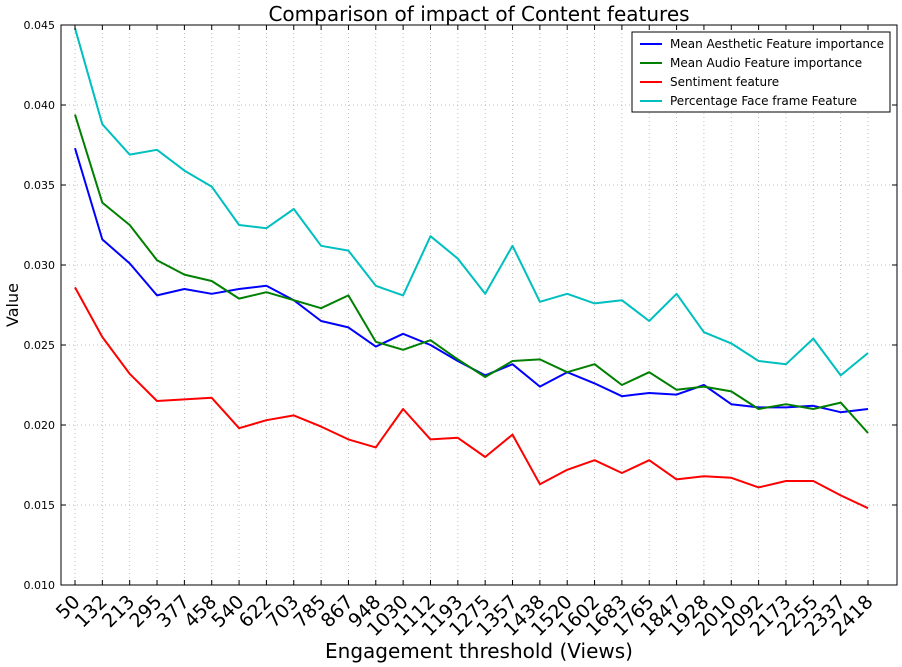 Image resolution: width=902 pixels, height=667 pixels. Describe the element at coordinates (40, 185) in the screenshot. I see `y-tick-label: 0.035` at that location.